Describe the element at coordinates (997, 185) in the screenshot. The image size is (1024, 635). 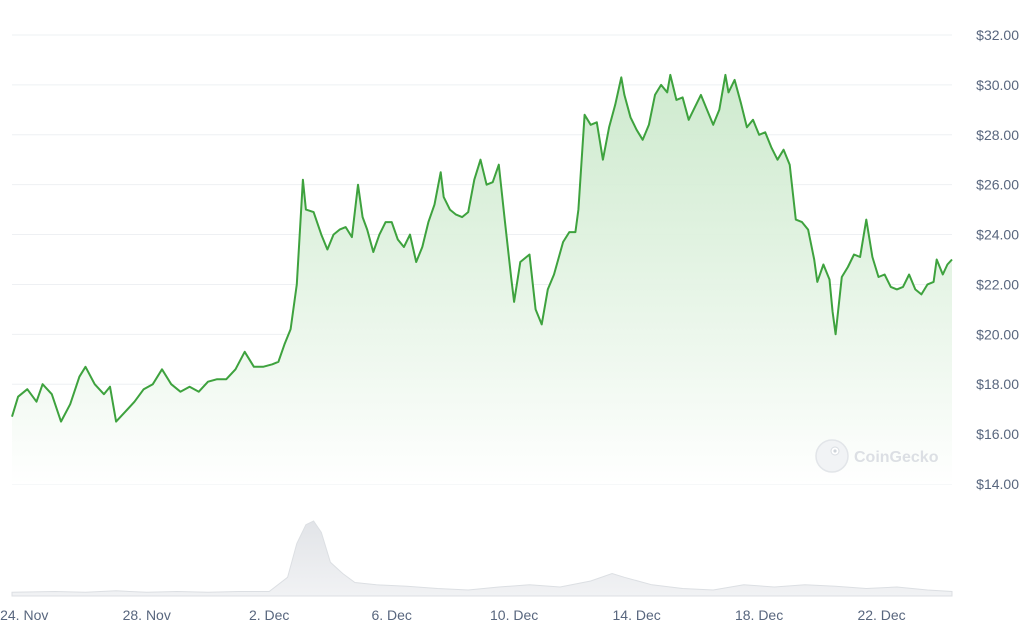
I see `y-tick-label: $26.00` at that location.